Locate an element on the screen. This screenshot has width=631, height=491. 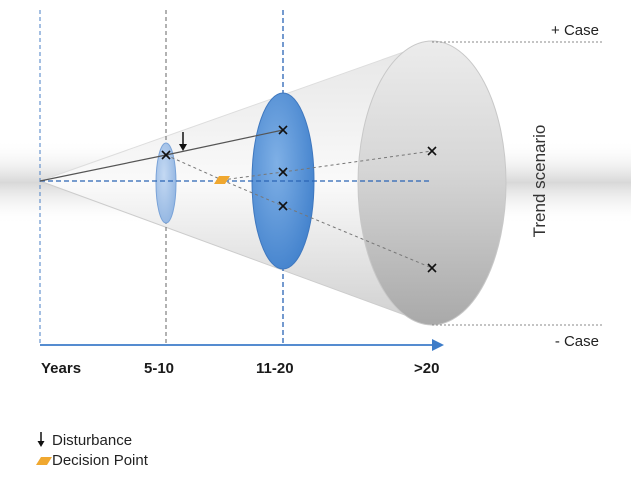
axis-label-period-1: 5-10 is located at coordinates (159, 368).